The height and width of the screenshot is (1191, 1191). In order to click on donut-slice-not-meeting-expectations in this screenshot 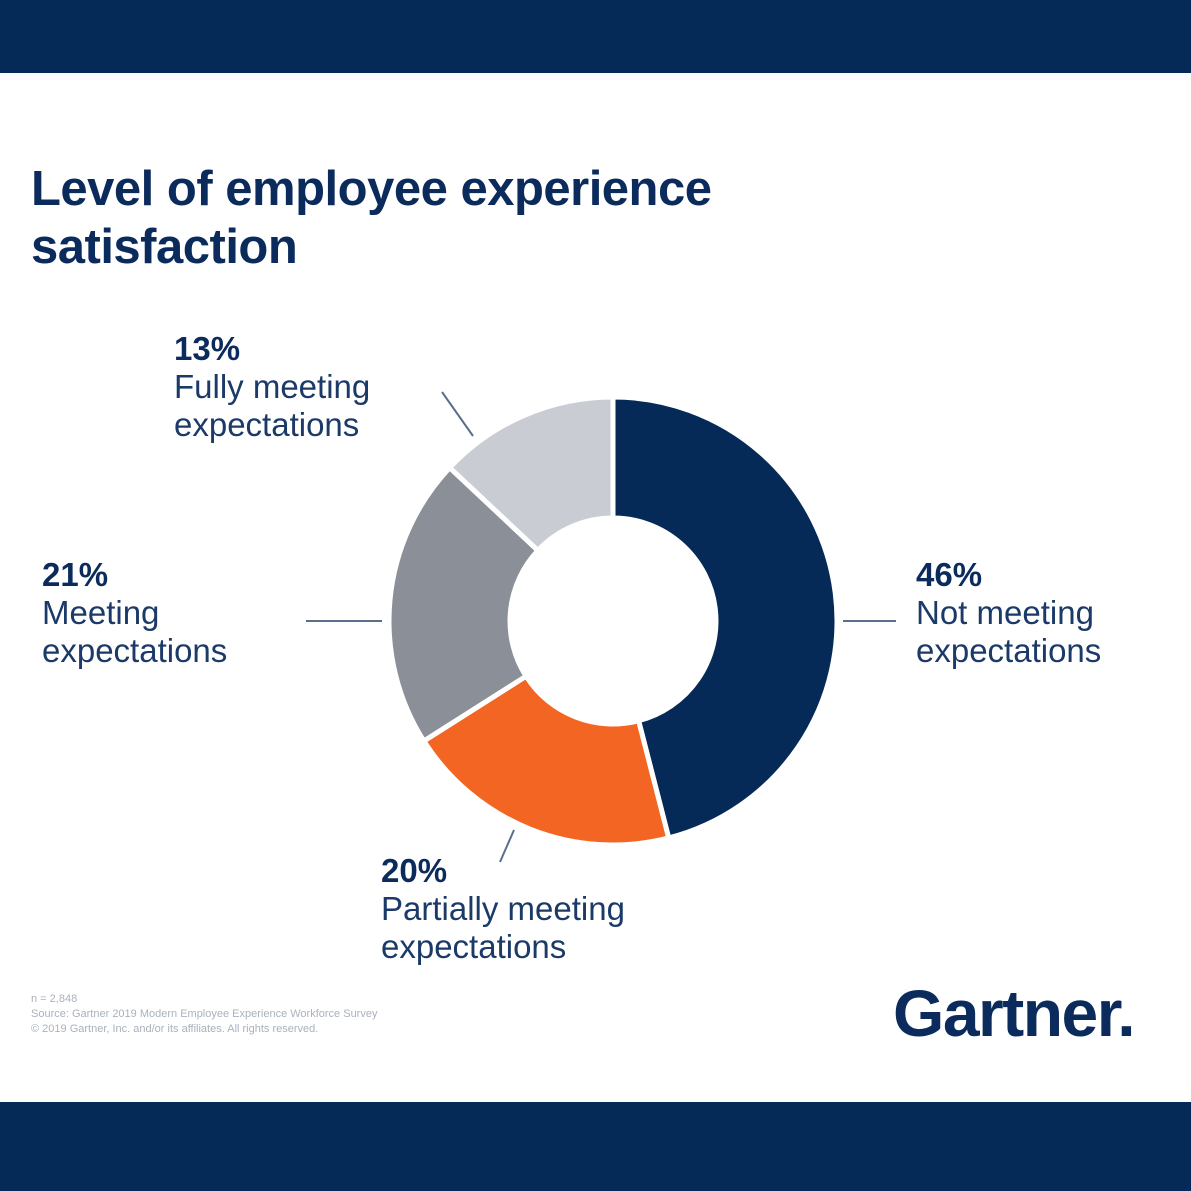, I will do `click(725, 618)`.